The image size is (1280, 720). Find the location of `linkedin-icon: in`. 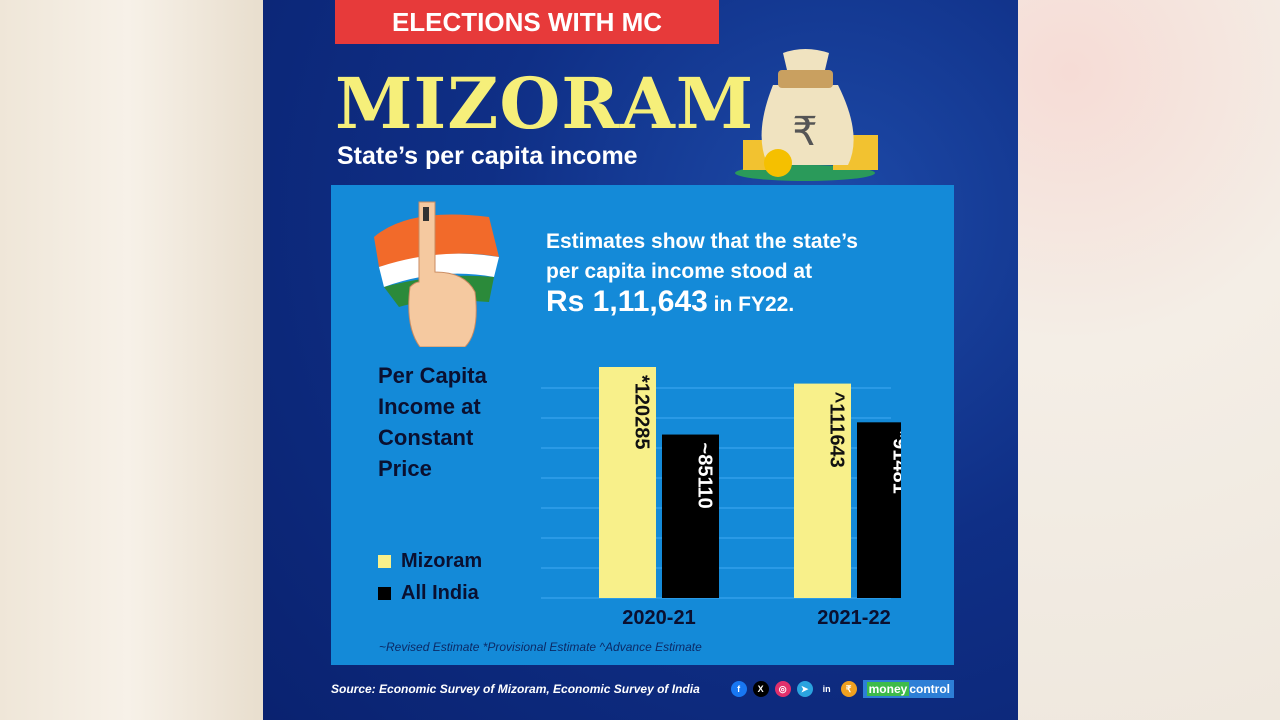

linkedin-icon: in is located at coordinates (826, 689).